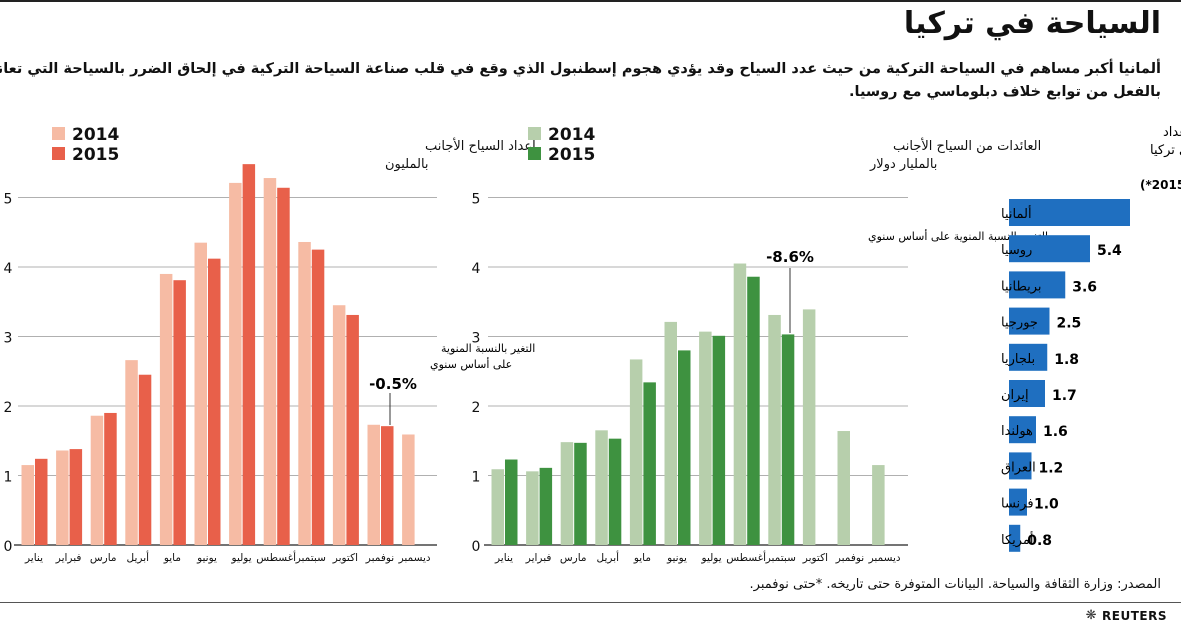 The height and width of the screenshot is (624, 1181). What do you see at coordinates (476, 478) in the screenshot?
I see `y-tick-label: 1` at bounding box center [476, 478].